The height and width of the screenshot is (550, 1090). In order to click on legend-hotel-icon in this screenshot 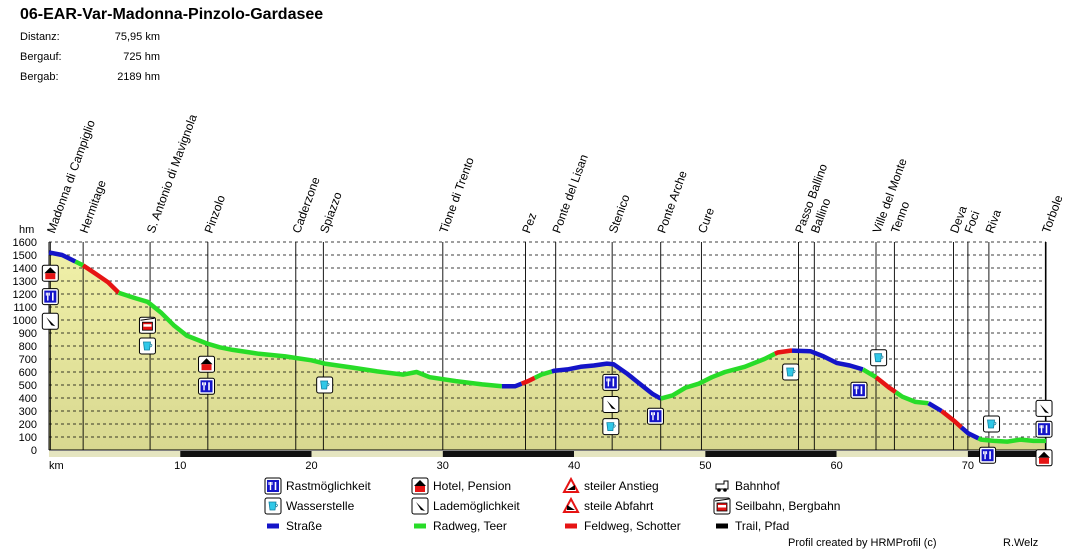, I will do `click(420, 486)`.